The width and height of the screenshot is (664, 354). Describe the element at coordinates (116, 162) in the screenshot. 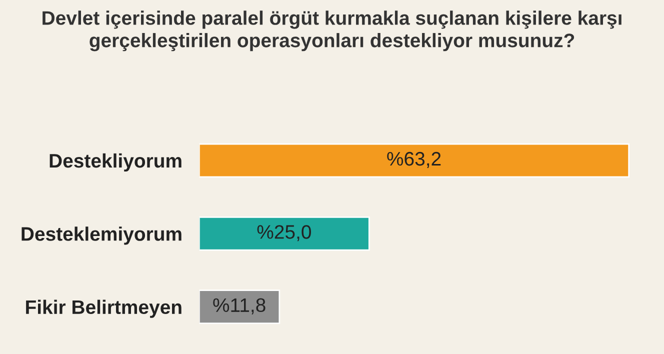

I see `y-tick-label: Destekliyorum` at that location.